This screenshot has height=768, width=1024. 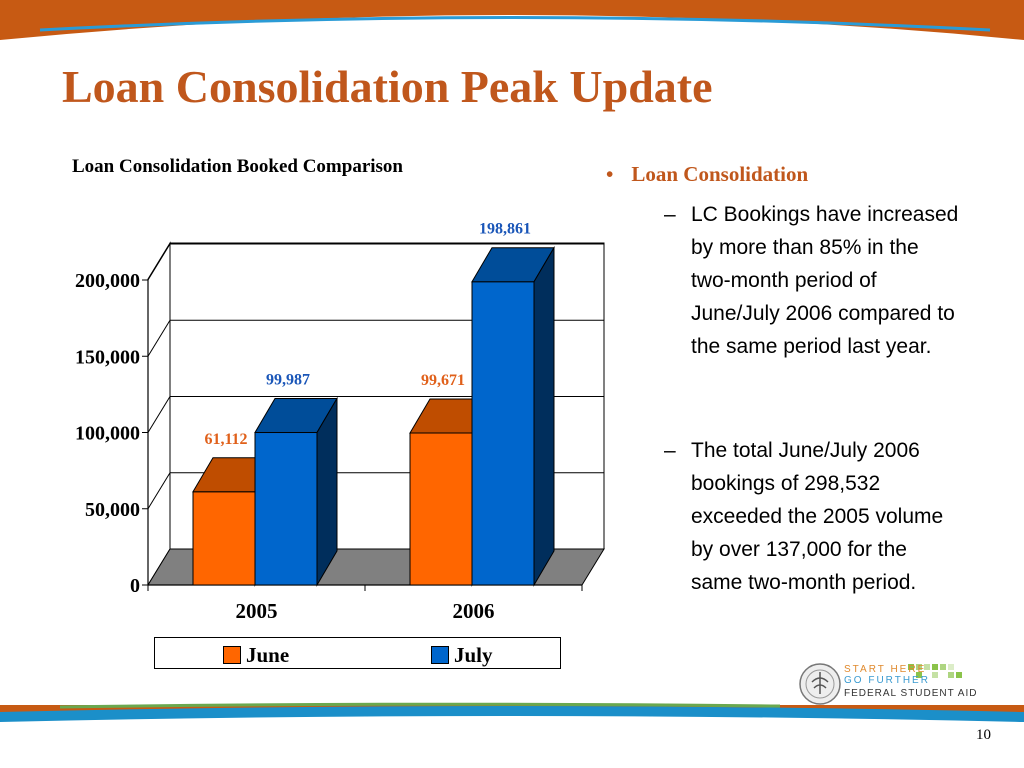 What do you see at coordinates (887, 680) in the screenshot?
I see `logo-line-2: GO FURTHER` at bounding box center [887, 680].